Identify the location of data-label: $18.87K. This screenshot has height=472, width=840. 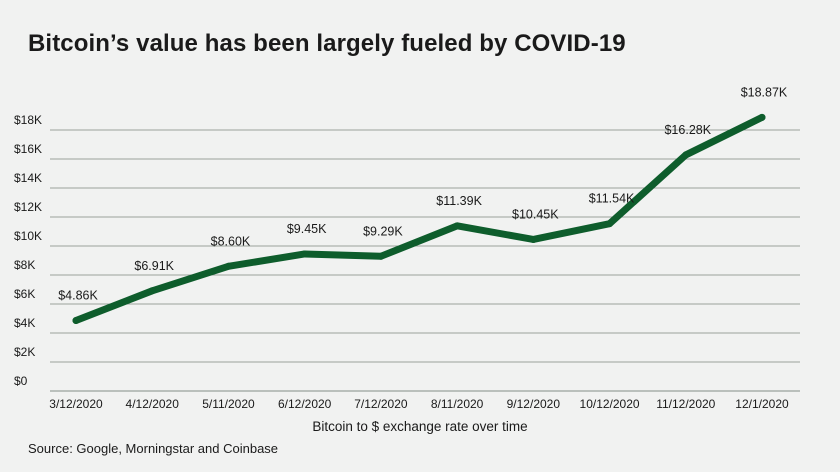
(764, 92).